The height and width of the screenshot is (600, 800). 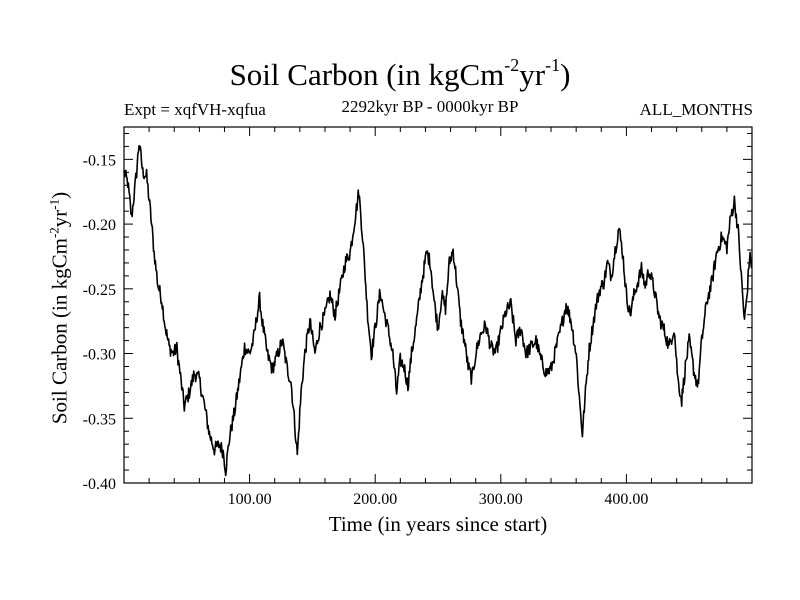 What do you see at coordinates (99, 160) in the screenshot?
I see `y-tick-label: -0.15` at bounding box center [99, 160].